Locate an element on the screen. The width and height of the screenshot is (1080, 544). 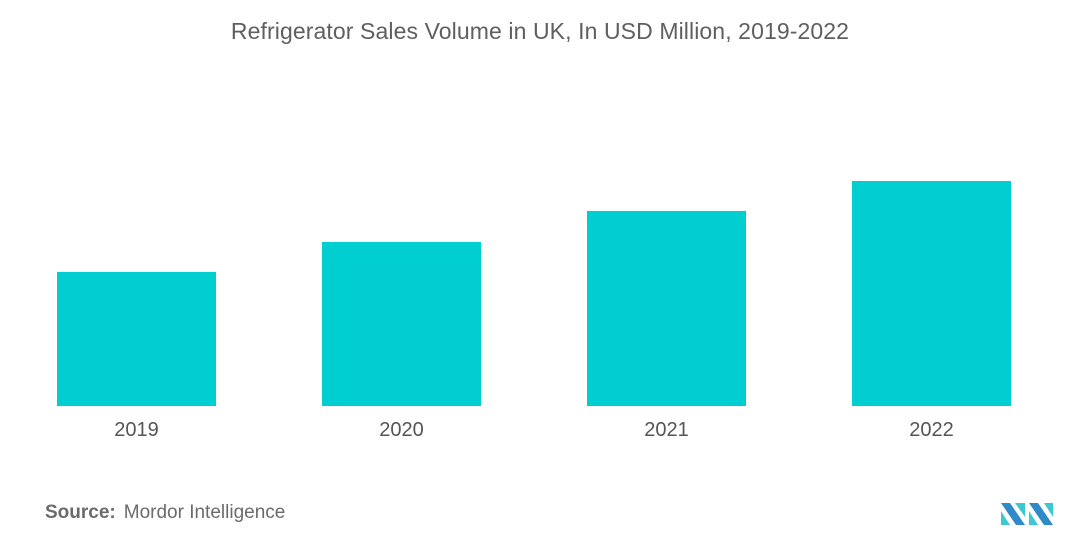
x-tick-label-2020: 2020 is located at coordinates (401, 430).